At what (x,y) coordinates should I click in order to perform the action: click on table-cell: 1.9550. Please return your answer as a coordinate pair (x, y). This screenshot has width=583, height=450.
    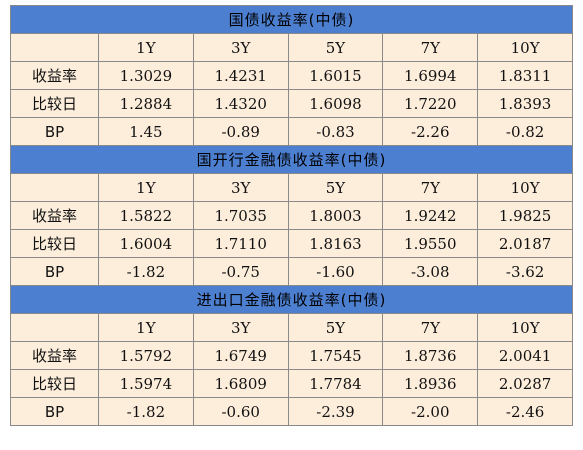
    Looking at the image, I should click on (430, 243).